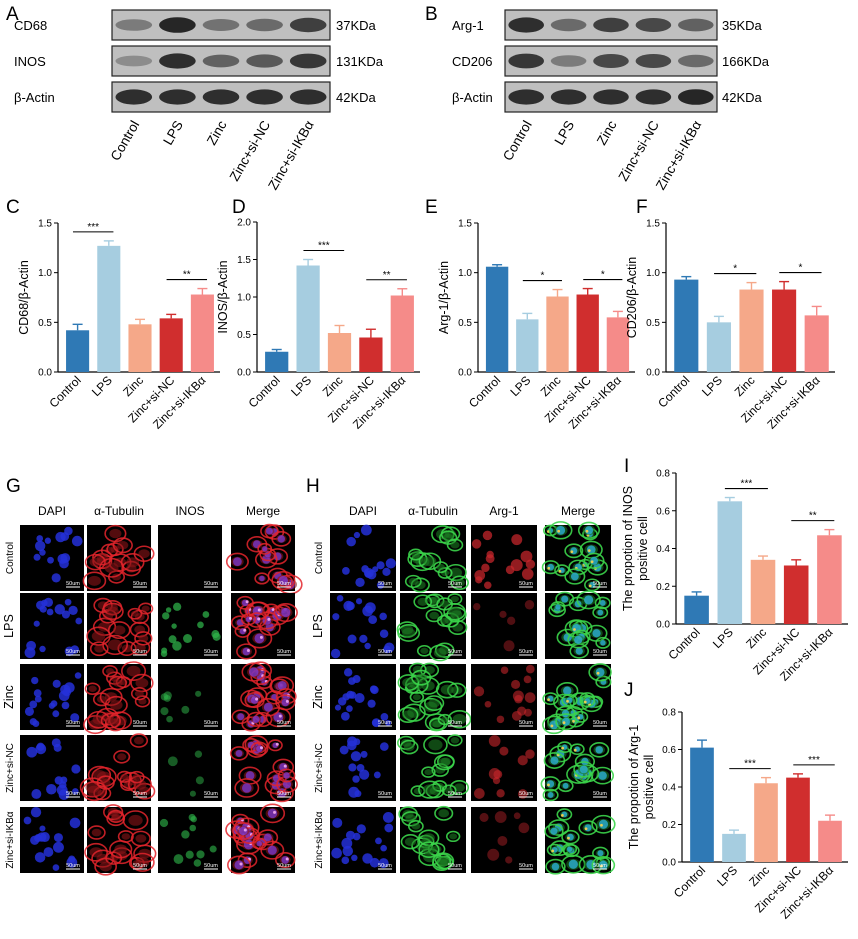  What do you see at coordinates (190, 697) in the screenshot?
I see `micrograph-inos-zinc: 50um` at bounding box center [190, 697].